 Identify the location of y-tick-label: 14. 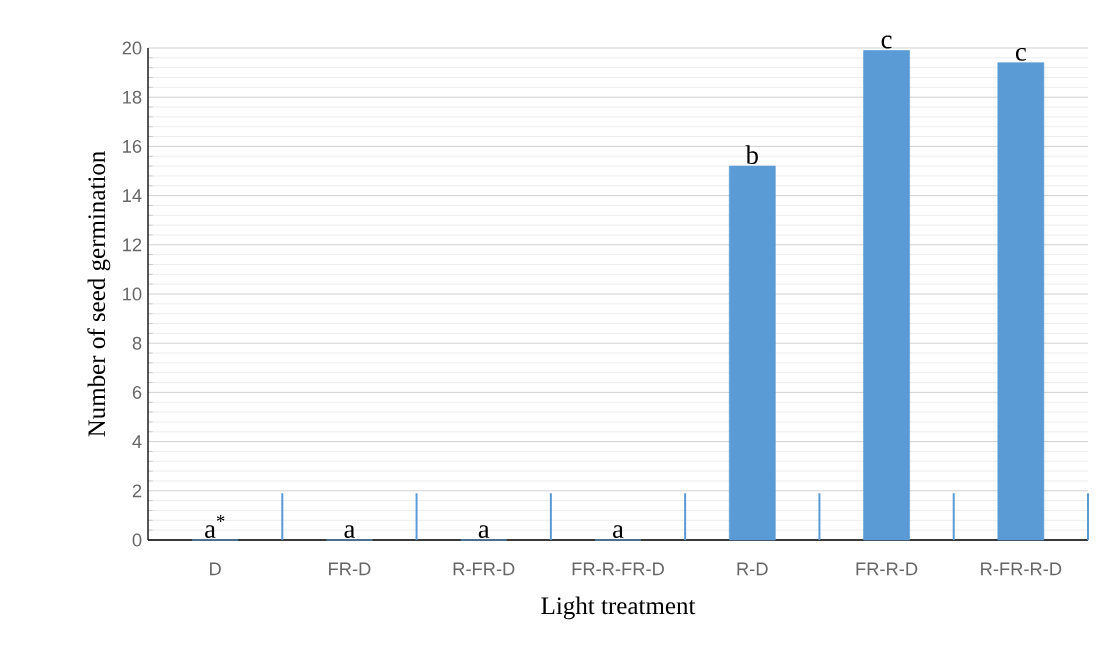
(132, 195).